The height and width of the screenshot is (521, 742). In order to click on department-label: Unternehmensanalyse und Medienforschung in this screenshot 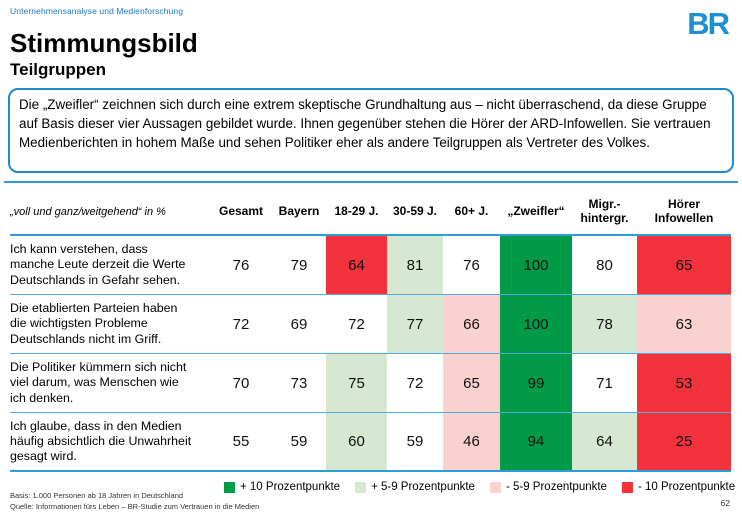, I will do `click(97, 11)`.